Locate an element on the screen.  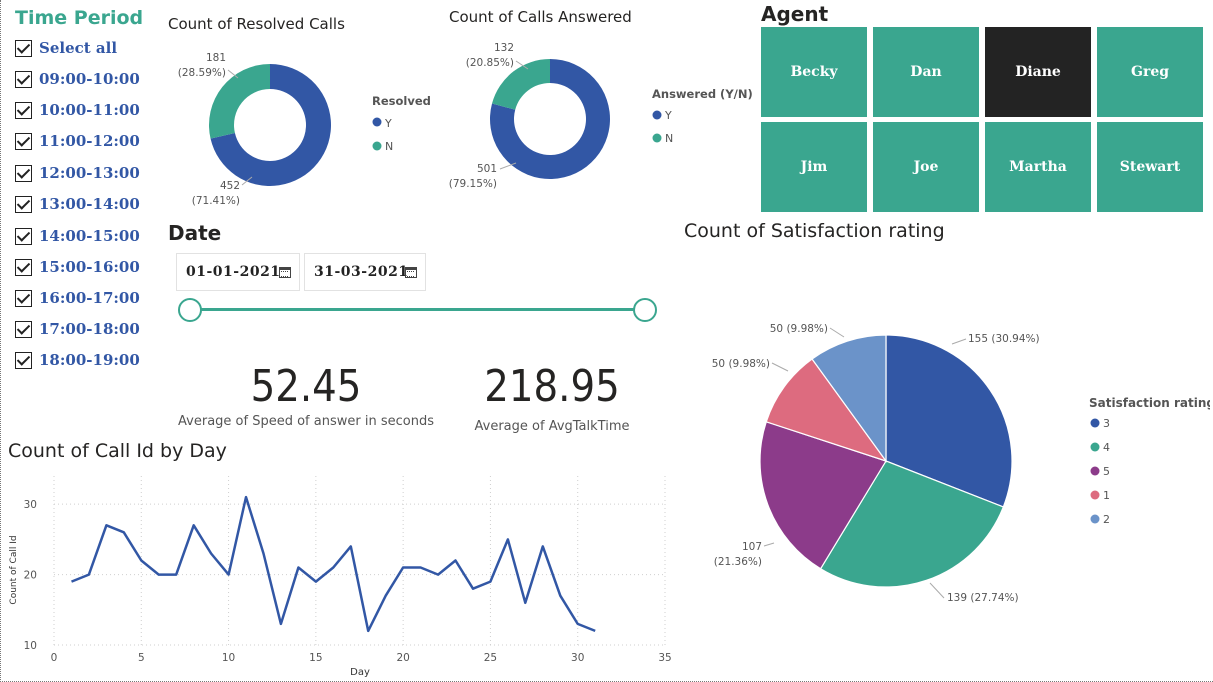
x-tick-label: 25 is located at coordinates (490, 658).